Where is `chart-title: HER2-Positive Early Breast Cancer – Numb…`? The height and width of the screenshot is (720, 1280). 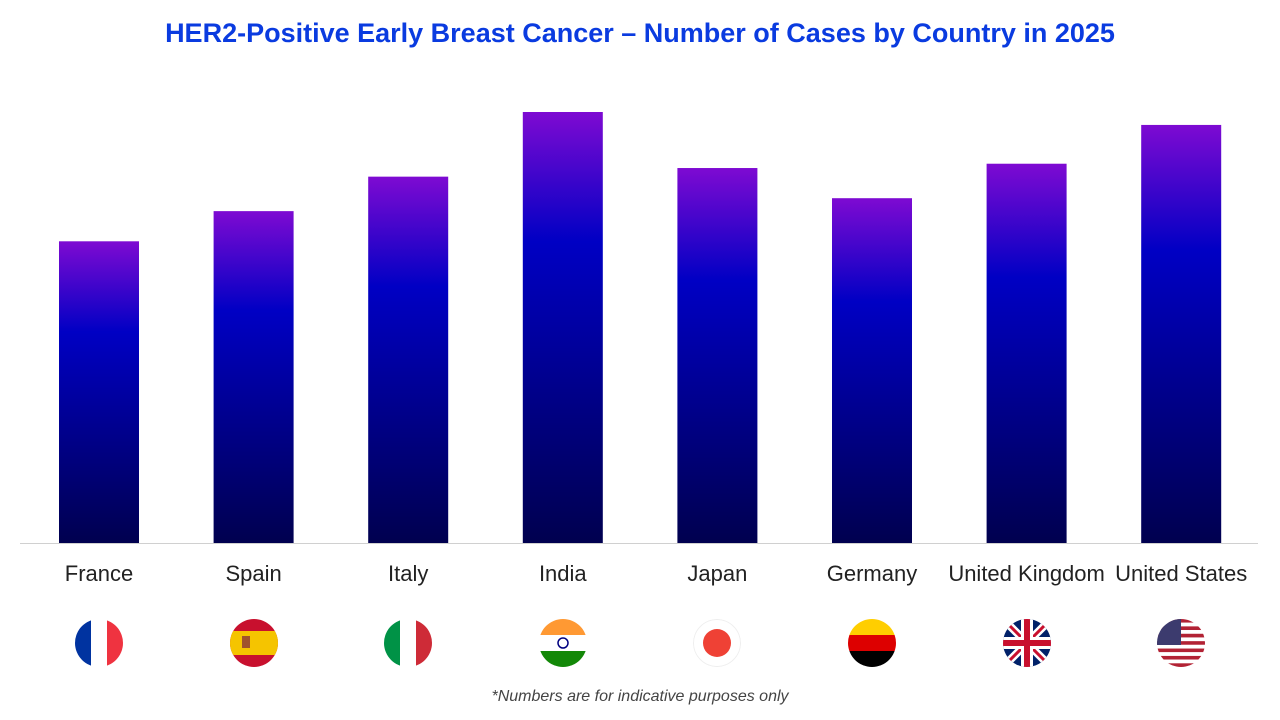 chart-title: HER2-Positive Early Breast Cancer – Numb… is located at coordinates (640, 33).